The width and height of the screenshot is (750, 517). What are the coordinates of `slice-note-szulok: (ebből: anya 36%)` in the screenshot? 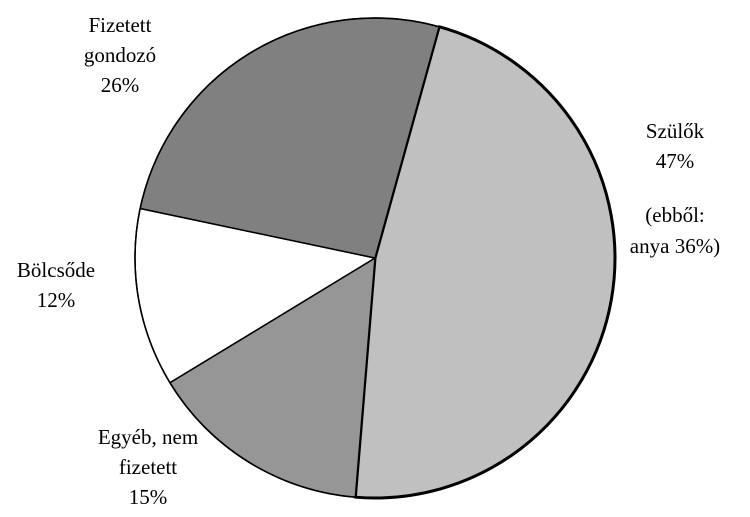 It's located at (675, 231).